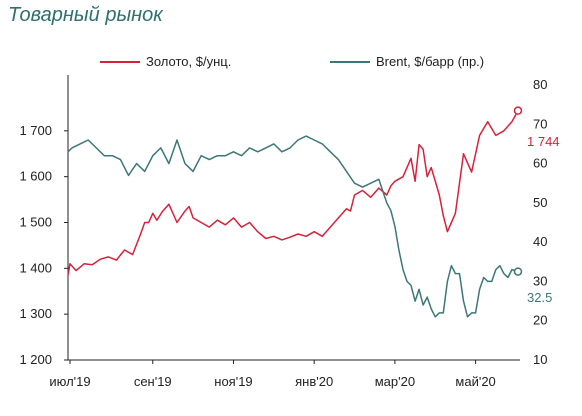  Describe the element at coordinates (518, 271) in the screenshot. I see `series-brent-last-point` at that location.